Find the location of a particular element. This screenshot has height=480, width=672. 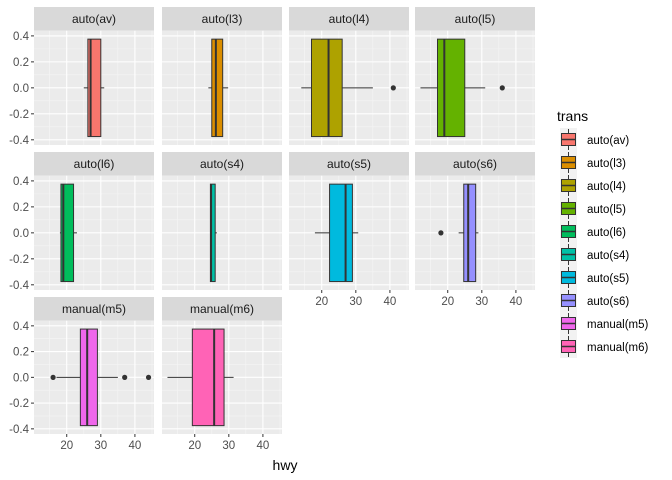

boxplot-auto(l5) is located at coordinates (462, 88).